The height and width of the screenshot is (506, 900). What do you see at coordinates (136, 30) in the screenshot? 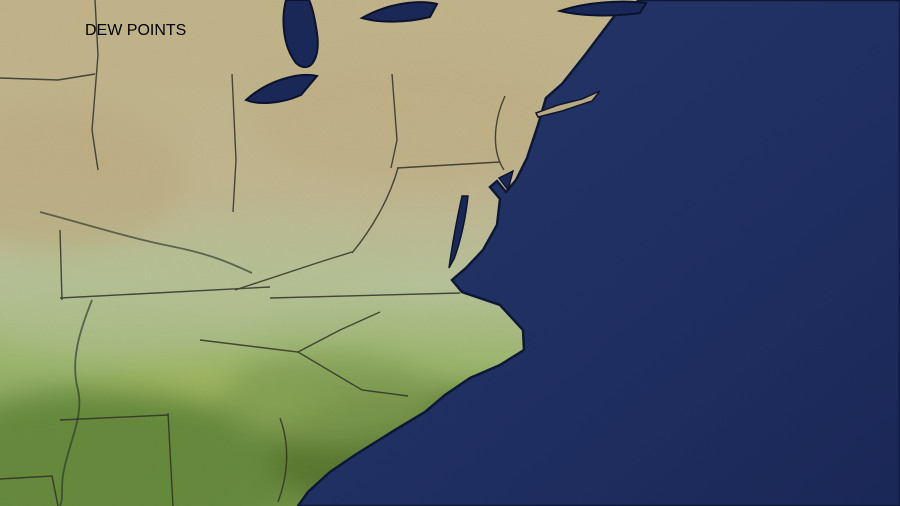
I see `page-title: DEW POINTS` at bounding box center [136, 30].